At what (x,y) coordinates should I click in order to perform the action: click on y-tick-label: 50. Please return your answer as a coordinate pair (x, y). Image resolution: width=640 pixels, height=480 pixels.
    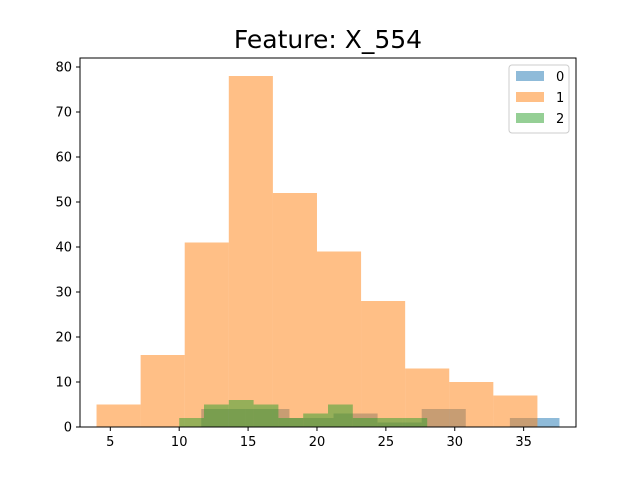
    Looking at the image, I should click on (63, 203).